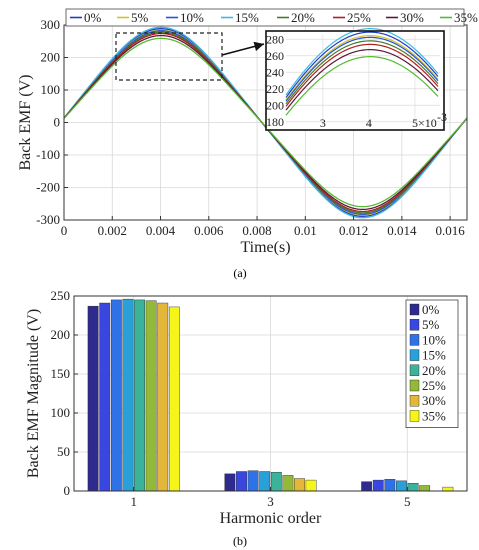 Image resolution: width=479 pixels, height=550 pixels. I want to click on bar-5-5pct, so click(378, 485).